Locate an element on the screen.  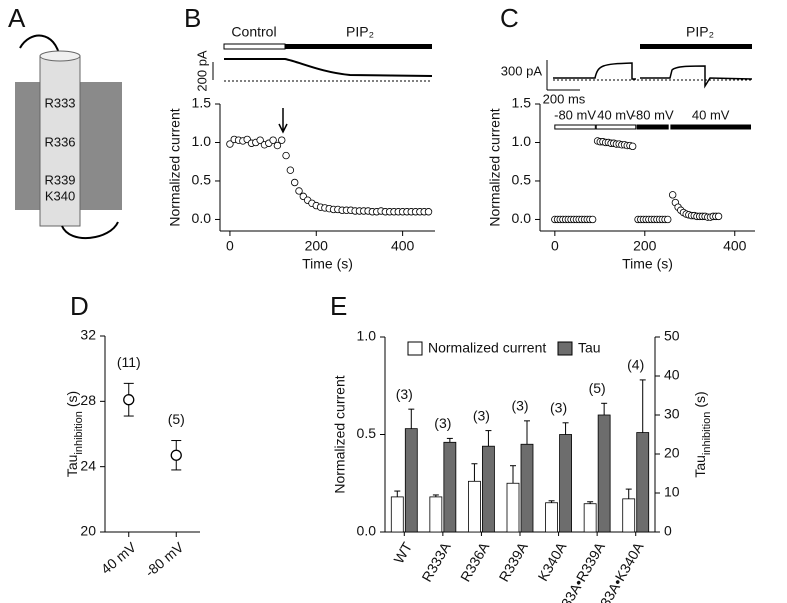
residue: R333 is located at coordinates (59, 102).